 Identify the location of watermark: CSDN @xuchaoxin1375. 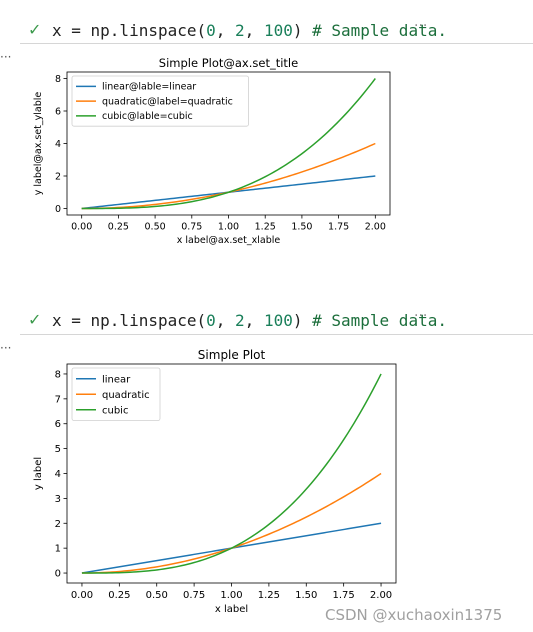
(414, 615).